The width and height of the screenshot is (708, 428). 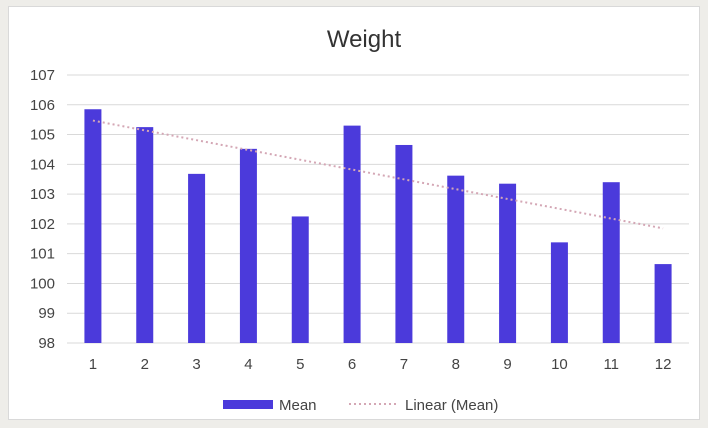 What do you see at coordinates (42, 209) in the screenshot?
I see `y-axis-tick-labels: 98 99 100 101 102 103 104 105 106 107` at bounding box center [42, 209].